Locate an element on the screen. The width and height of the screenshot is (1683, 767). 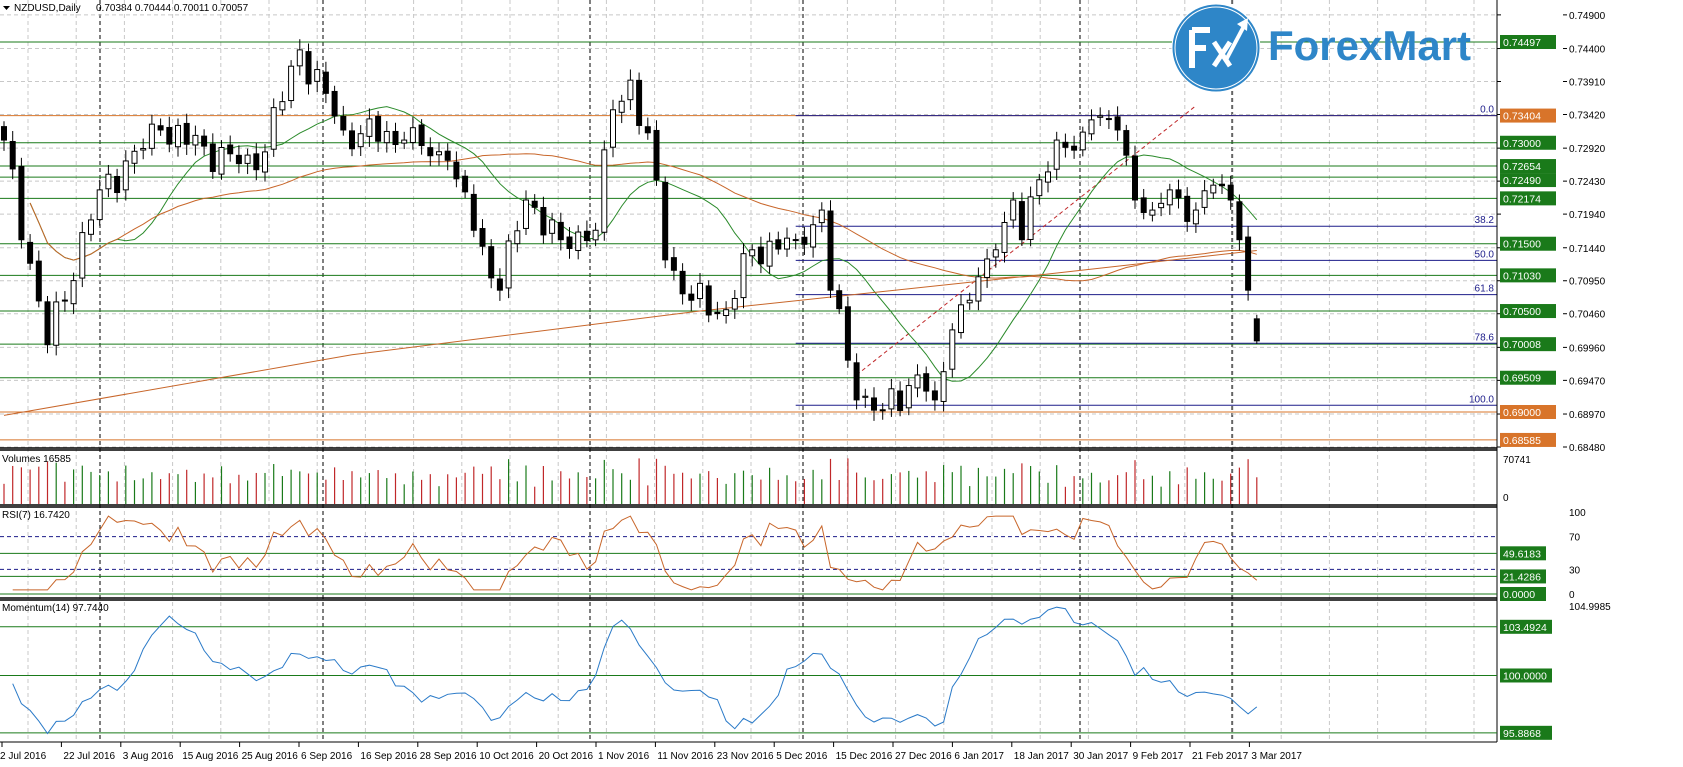
momentum-label: Momentum(14) 97.7440 is located at coordinates (55, 608).